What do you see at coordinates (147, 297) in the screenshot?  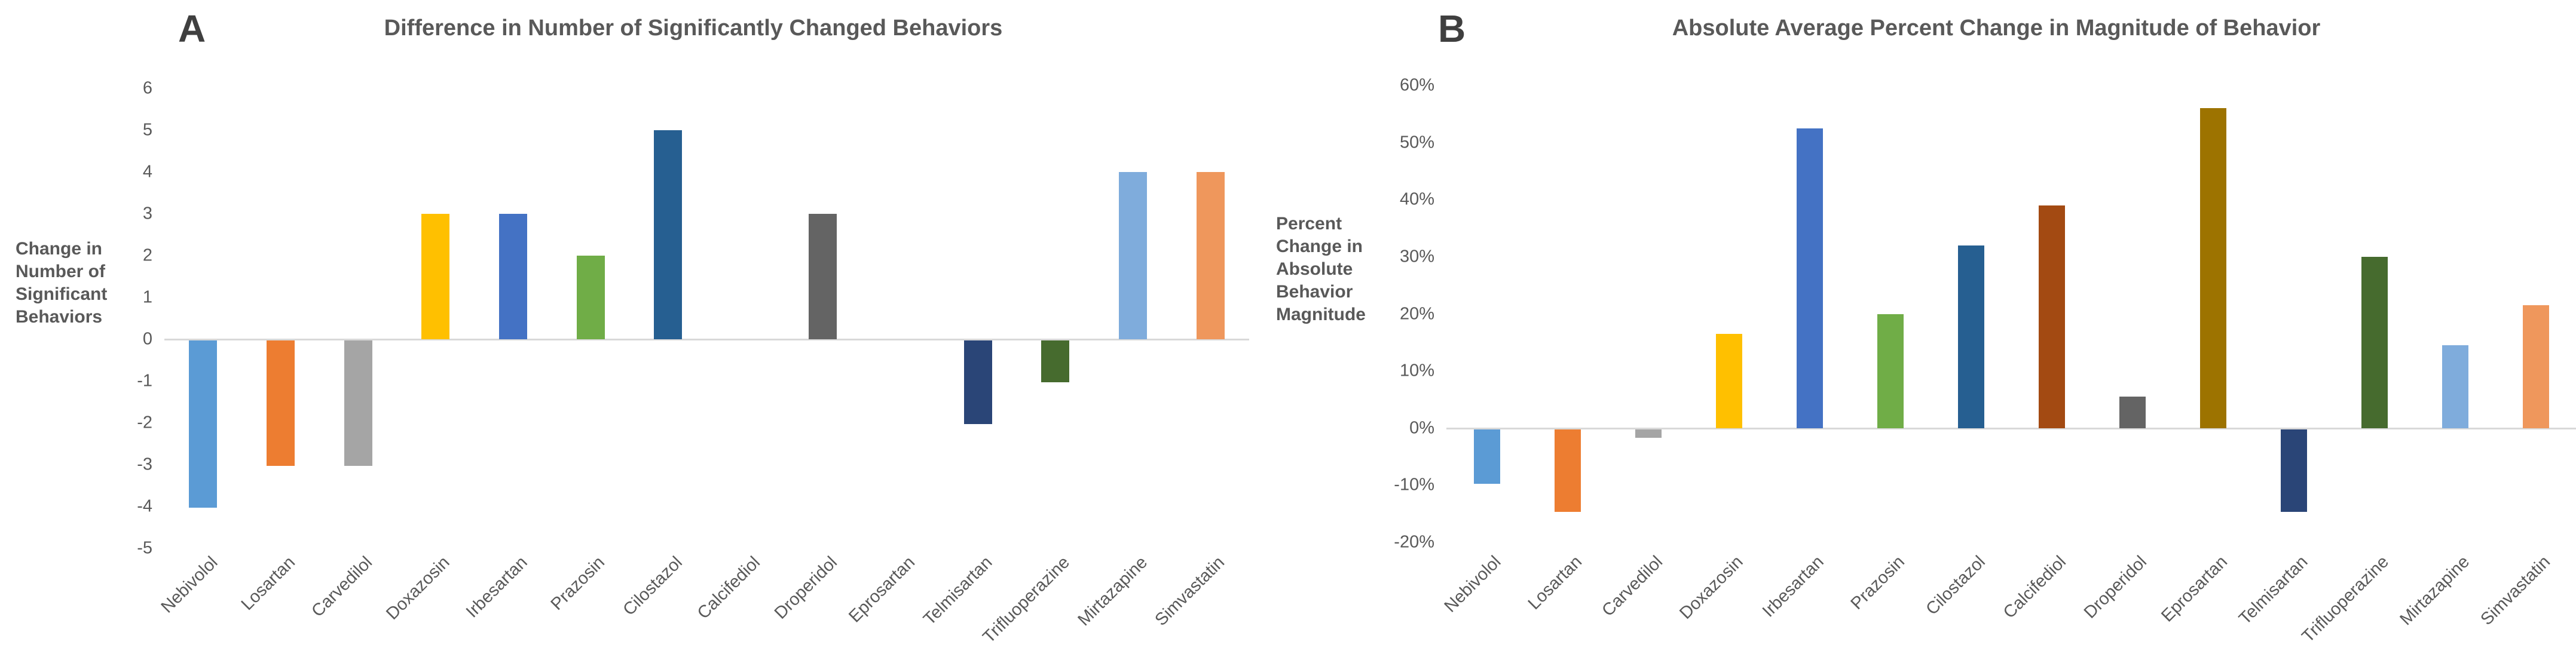 I see `y-tick-label: 1` at bounding box center [147, 297].